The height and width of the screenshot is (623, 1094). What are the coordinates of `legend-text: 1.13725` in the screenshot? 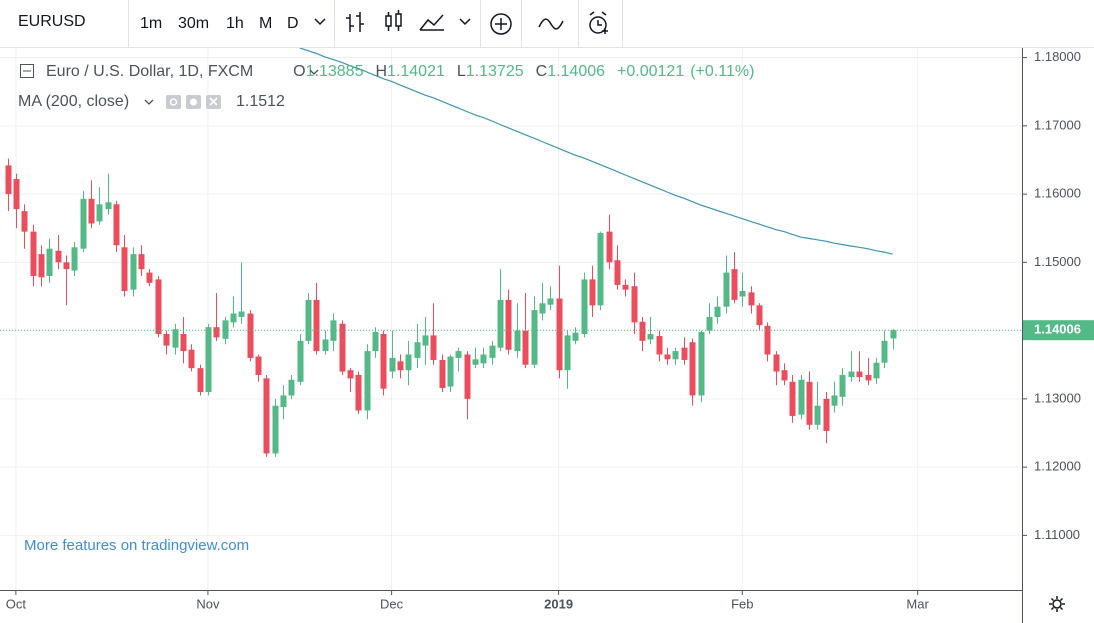 It's located at (495, 71).